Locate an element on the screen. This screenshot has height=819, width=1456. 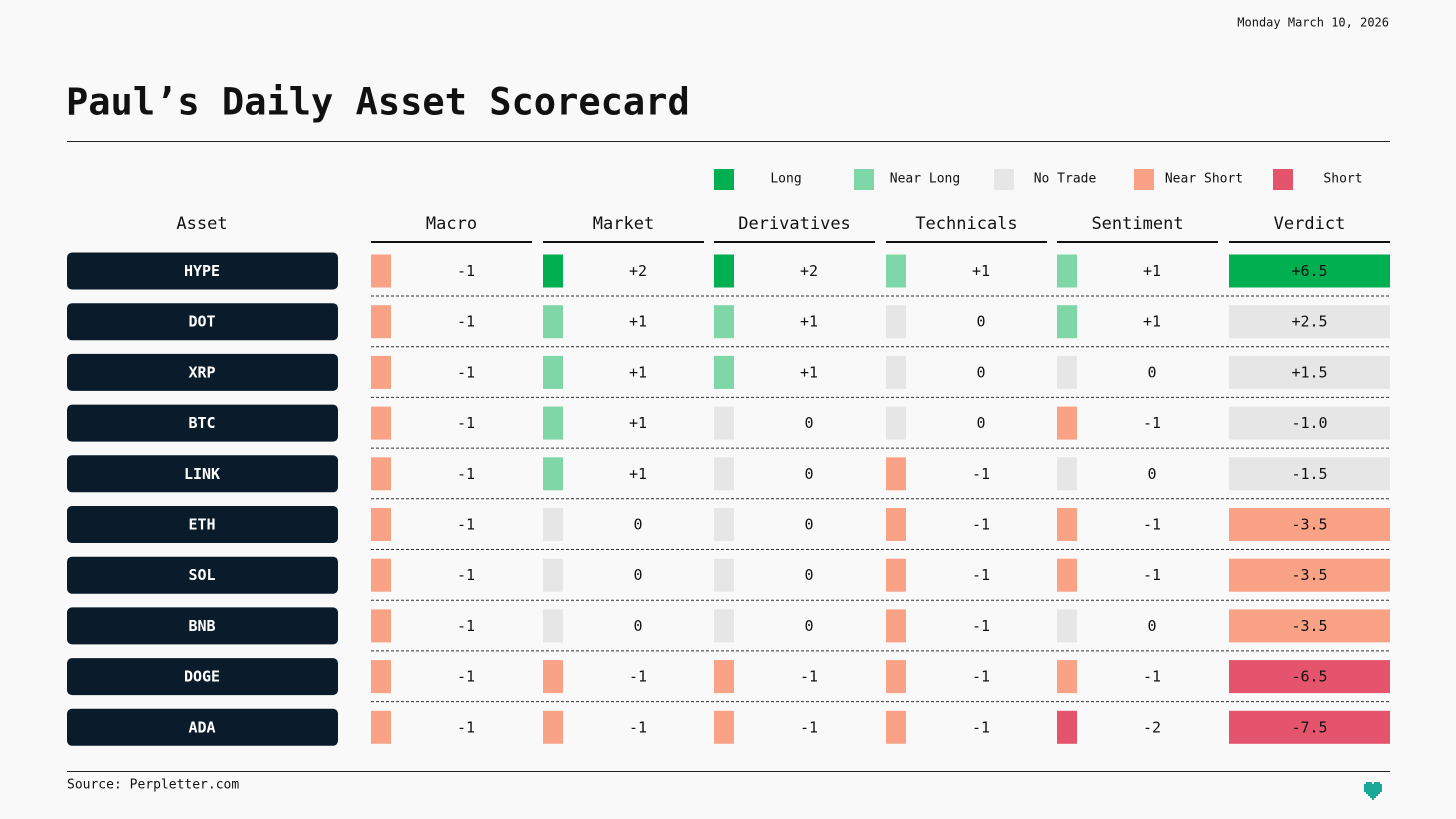
column-header: Market is located at coordinates (623, 224).